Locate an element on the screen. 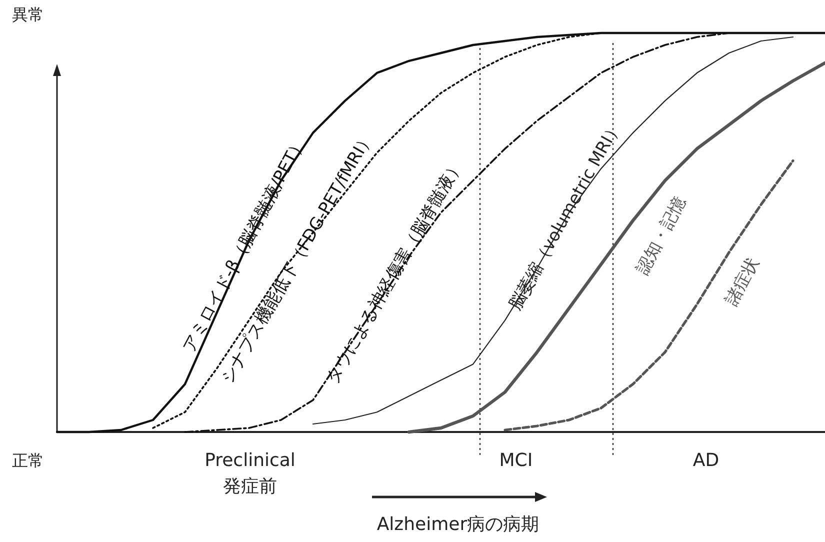  x-axis-title: Alzheimer病の病期 is located at coordinates (458, 524).